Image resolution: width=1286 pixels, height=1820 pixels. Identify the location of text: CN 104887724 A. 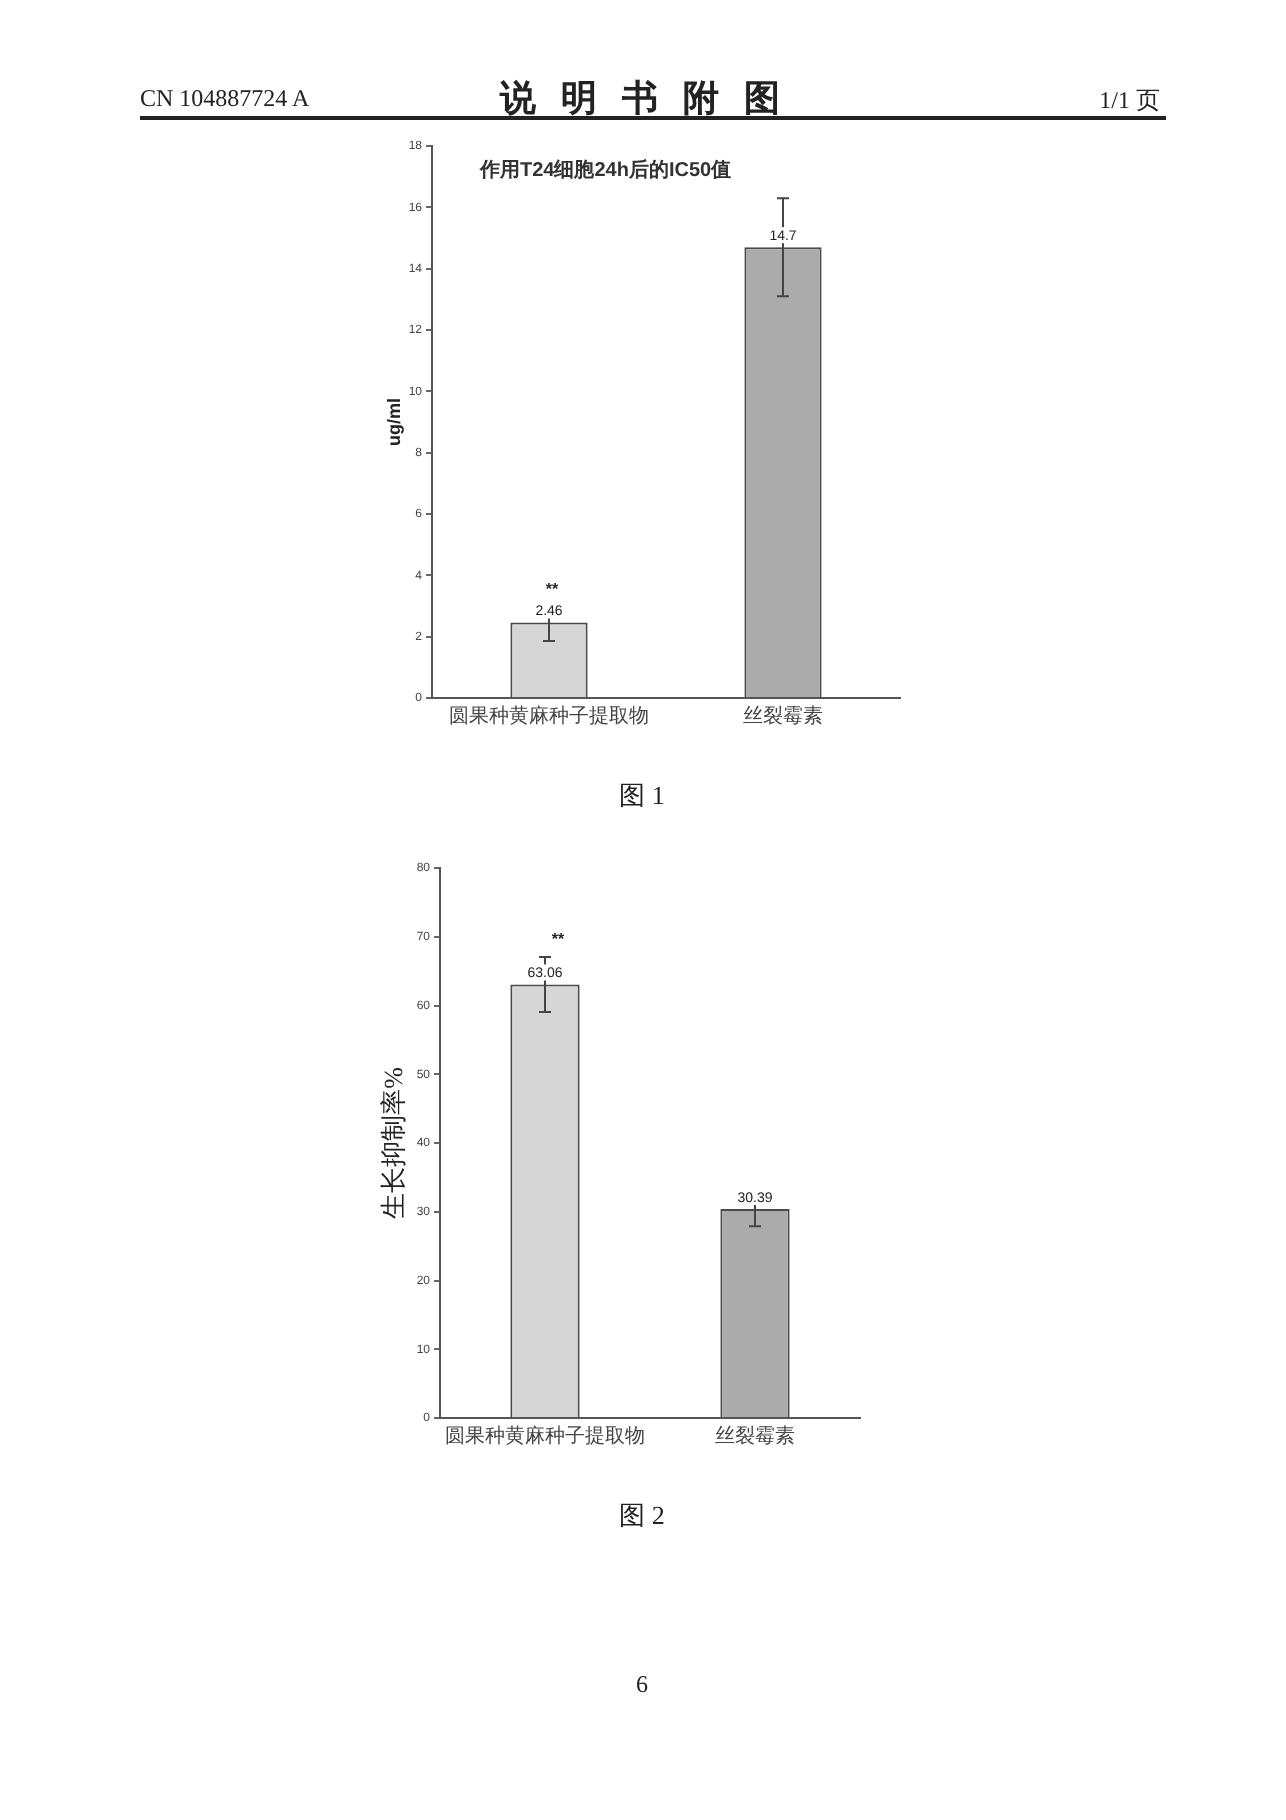
(225, 99).